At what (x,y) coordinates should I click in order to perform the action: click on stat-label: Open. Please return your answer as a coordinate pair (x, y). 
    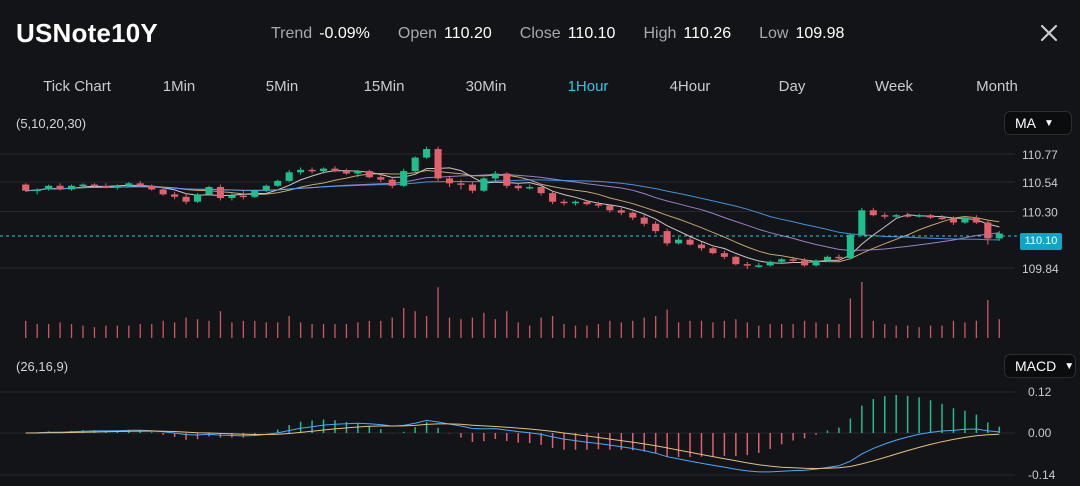
    Looking at the image, I should click on (417, 33).